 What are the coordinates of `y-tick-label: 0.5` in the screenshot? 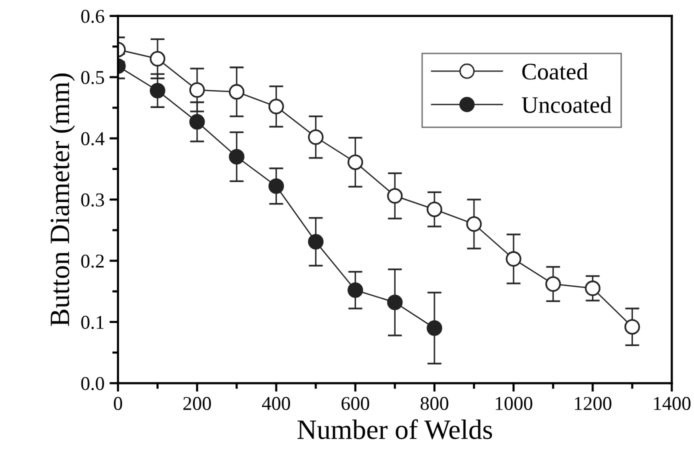 It's located at (92, 77).